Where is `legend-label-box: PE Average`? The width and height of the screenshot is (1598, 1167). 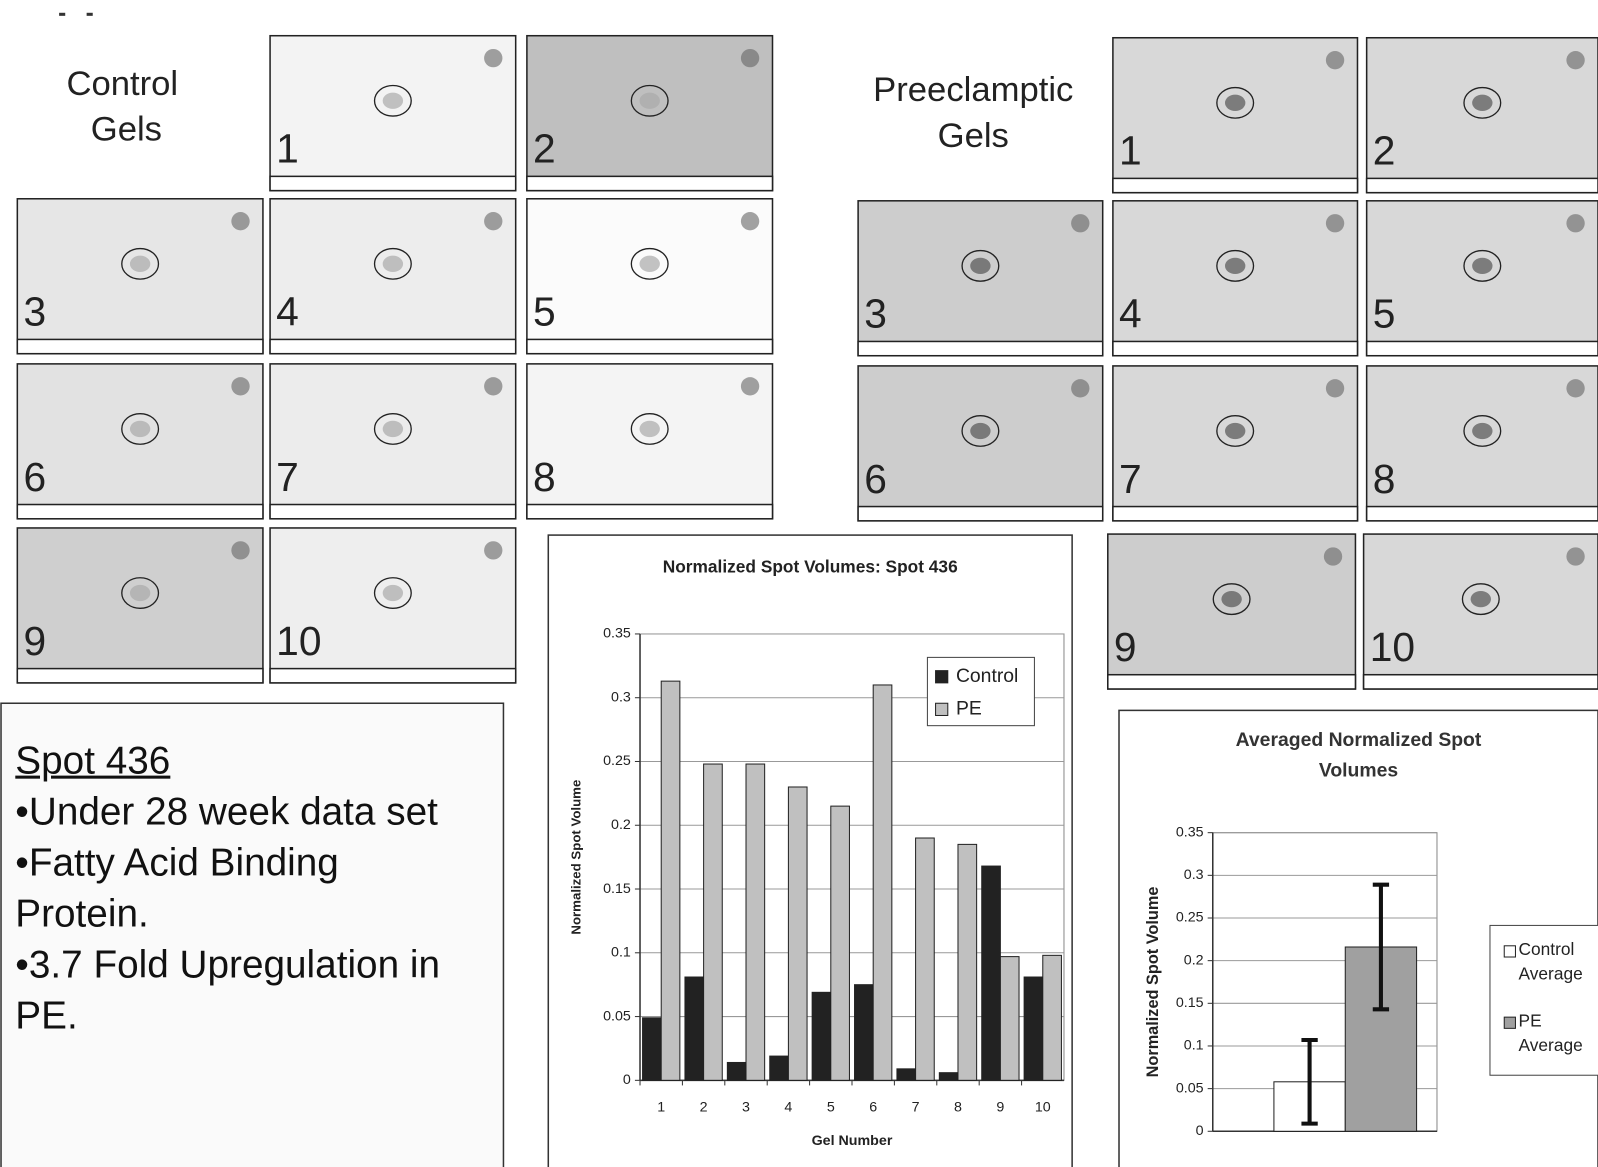
legend-label-box: PE Average is located at coordinates (1550, 1033).